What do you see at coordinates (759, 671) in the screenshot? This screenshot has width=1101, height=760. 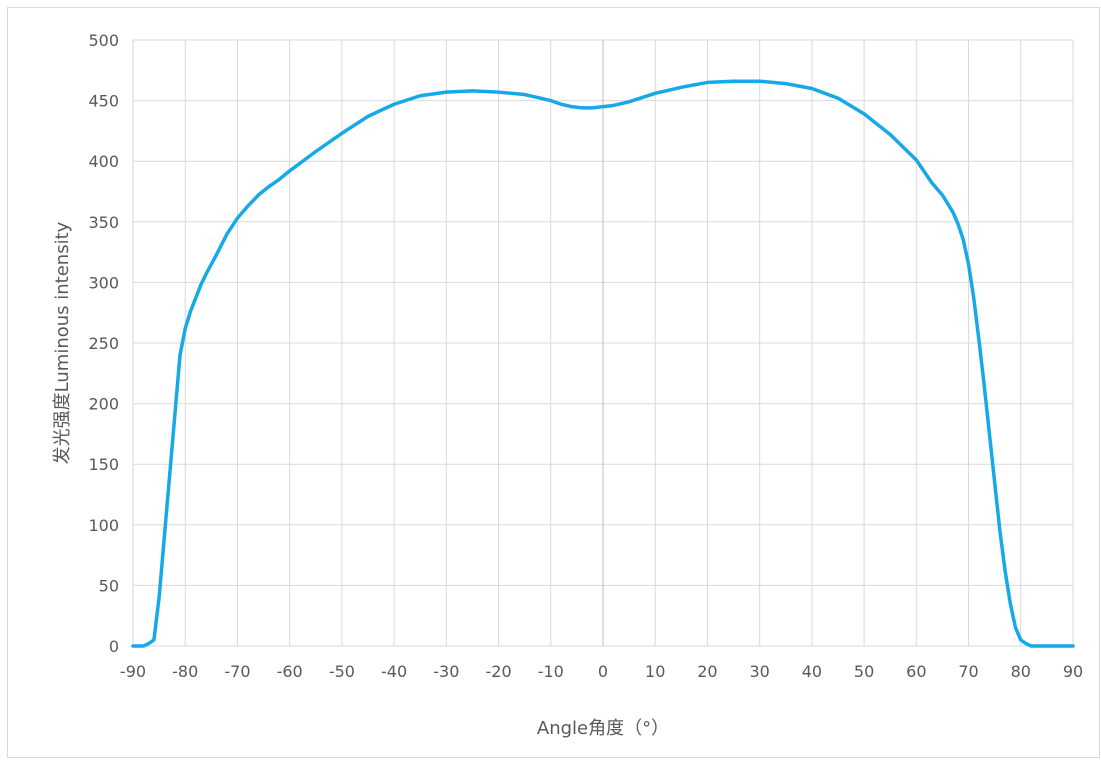 I see `x-tick-label: 30` at bounding box center [759, 671].